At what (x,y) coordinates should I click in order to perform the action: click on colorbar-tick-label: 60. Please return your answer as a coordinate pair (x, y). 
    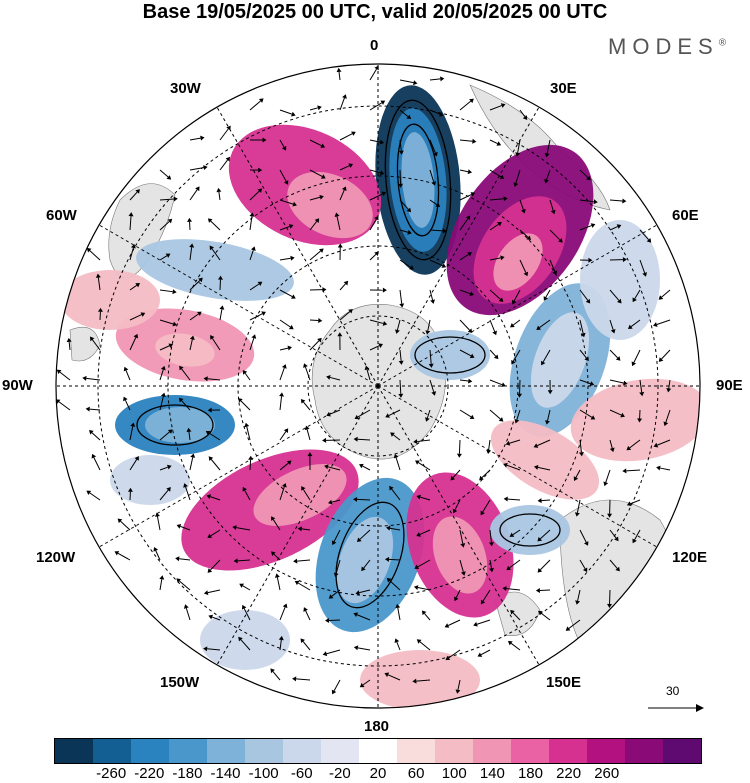
    Looking at the image, I should click on (416, 773).